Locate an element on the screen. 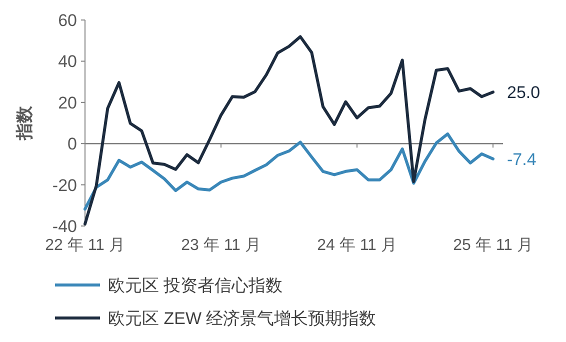 The height and width of the screenshot is (342, 566). x-tick-label: 22 年 11 月 is located at coordinates (85, 245).